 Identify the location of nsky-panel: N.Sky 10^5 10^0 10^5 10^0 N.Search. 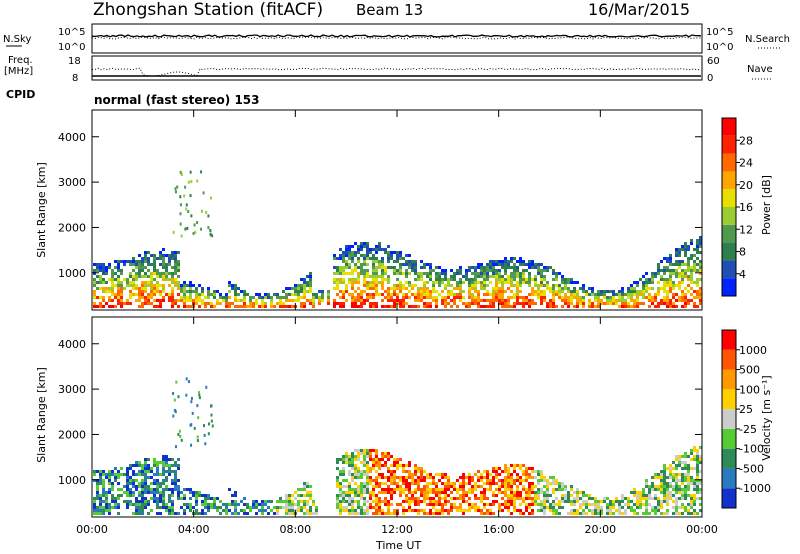
(396, 38).